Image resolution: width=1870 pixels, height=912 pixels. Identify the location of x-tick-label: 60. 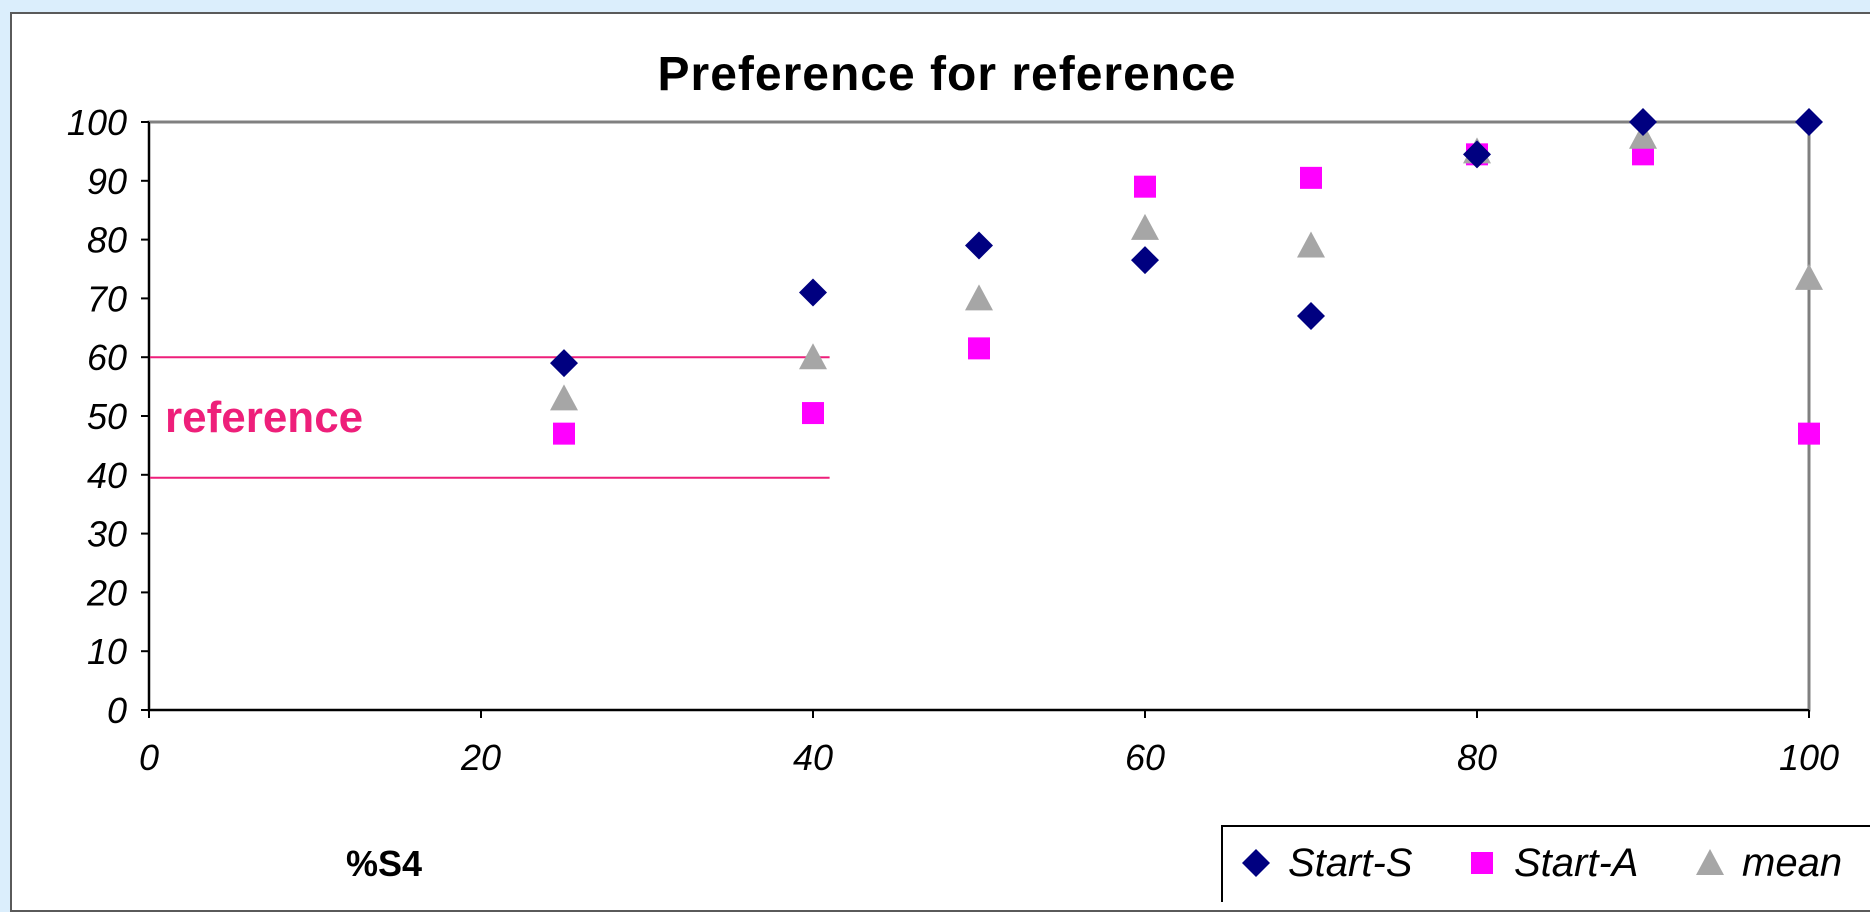
(1145, 757).